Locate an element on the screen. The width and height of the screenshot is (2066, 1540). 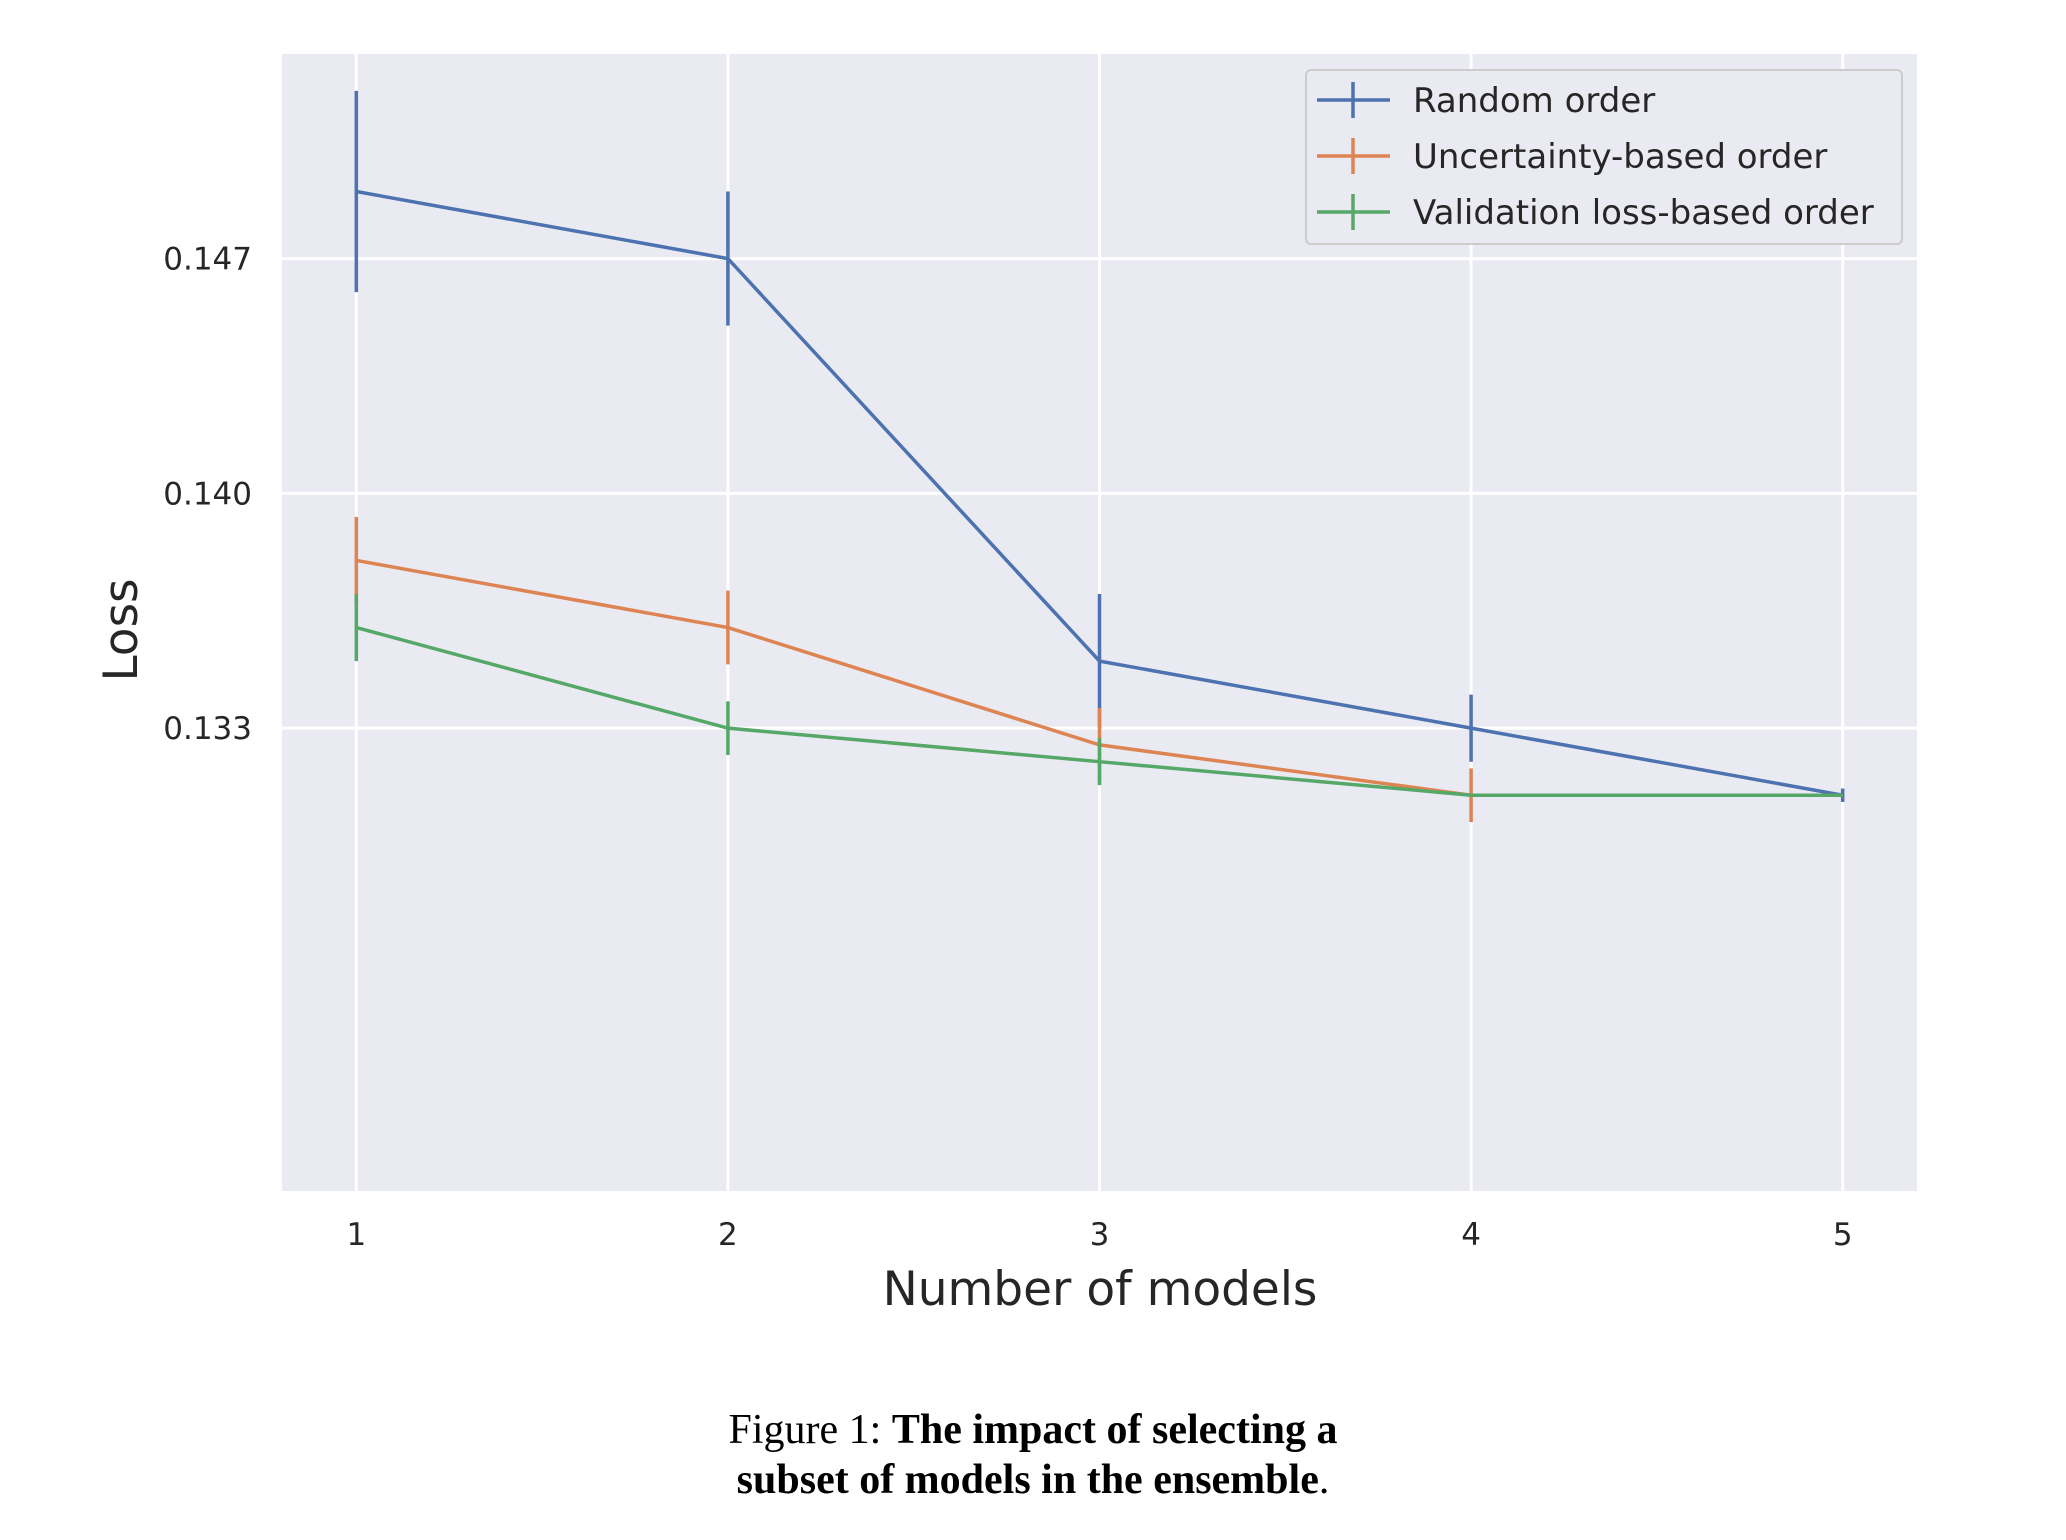
x-tick-label: 3 is located at coordinates (1100, 1235).